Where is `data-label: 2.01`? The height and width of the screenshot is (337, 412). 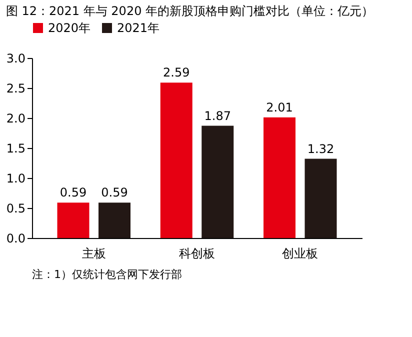
data-label: 2.01 is located at coordinates (279, 107).